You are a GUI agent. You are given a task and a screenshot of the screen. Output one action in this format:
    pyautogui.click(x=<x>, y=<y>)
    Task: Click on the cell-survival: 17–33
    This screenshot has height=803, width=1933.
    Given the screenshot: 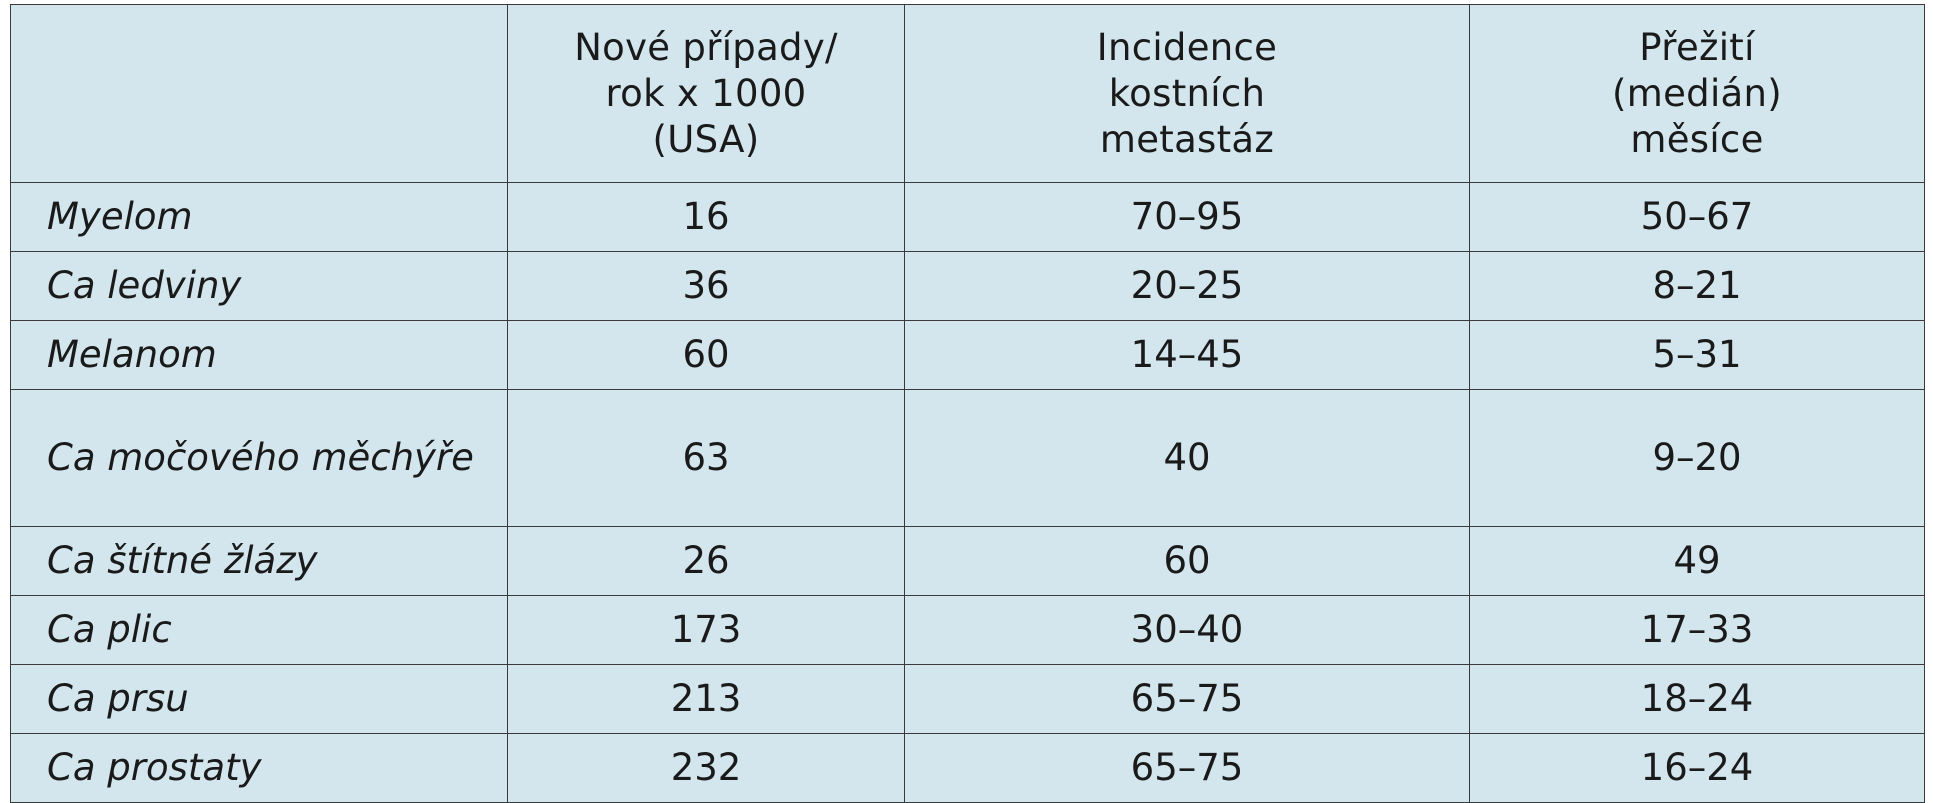 What is the action you would take?
    pyautogui.click(x=1697, y=630)
    